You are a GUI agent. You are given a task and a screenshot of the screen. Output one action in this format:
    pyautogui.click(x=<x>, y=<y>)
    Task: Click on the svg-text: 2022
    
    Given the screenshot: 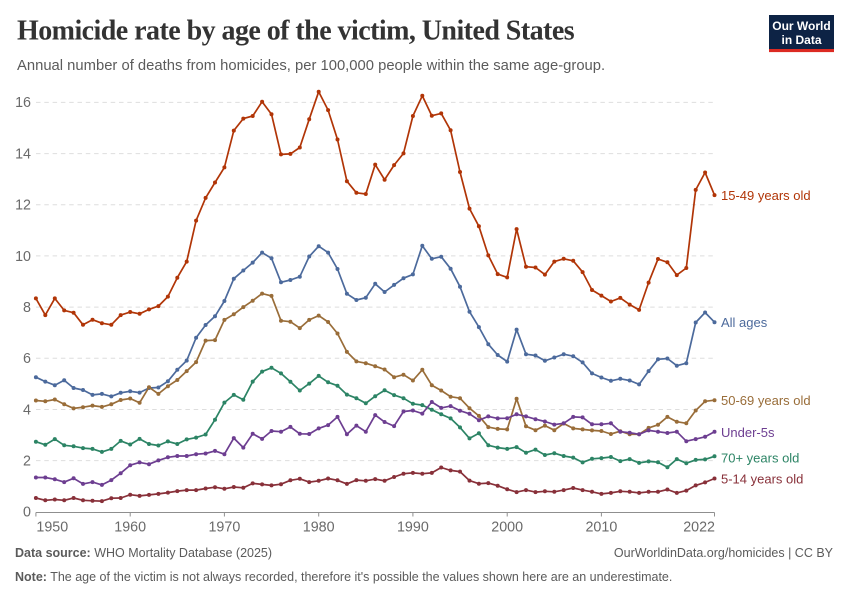 What is the action you would take?
    pyautogui.click(x=699, y=528)
    